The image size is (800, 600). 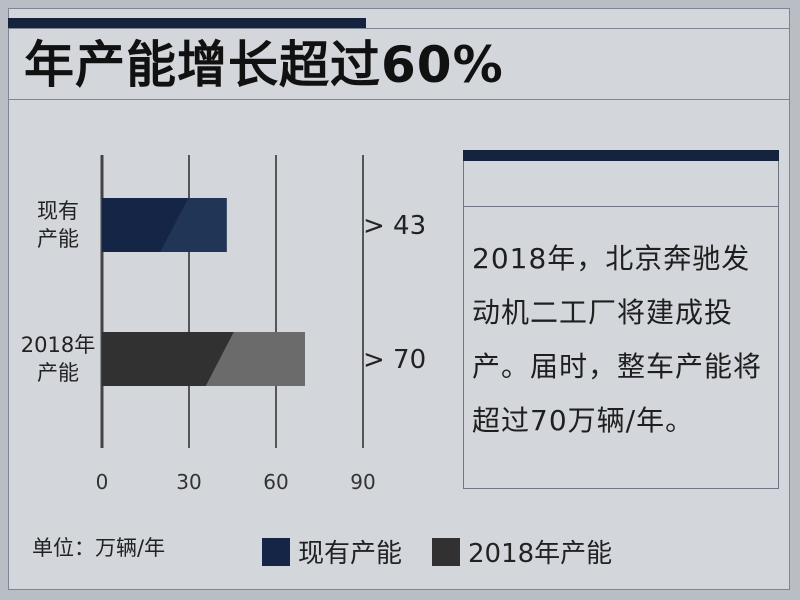 I want to click on category-label: 现有, so click(x=58, y=211).